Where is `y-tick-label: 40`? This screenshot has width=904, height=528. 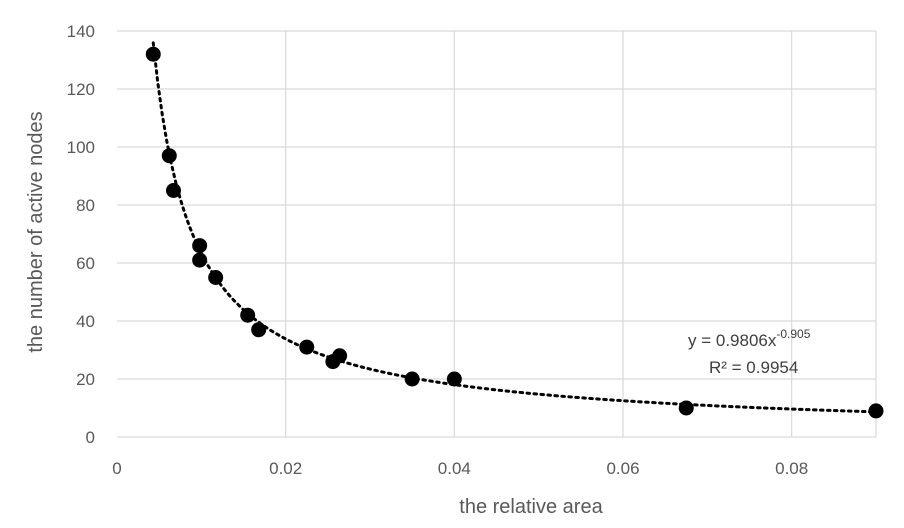
y-tick-label: 40 is located at coordinates (85, 321).